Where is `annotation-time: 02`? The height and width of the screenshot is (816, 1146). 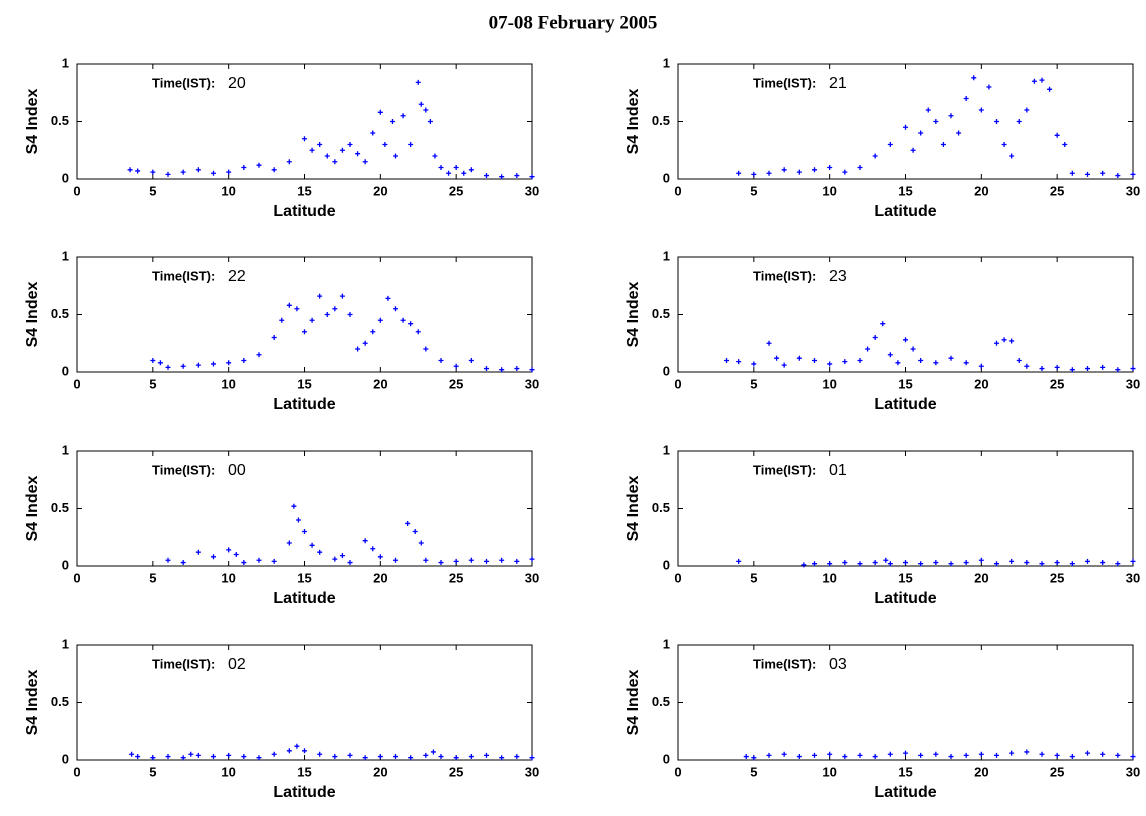
annotation-time: 02 is located at coordinates (237, 664).